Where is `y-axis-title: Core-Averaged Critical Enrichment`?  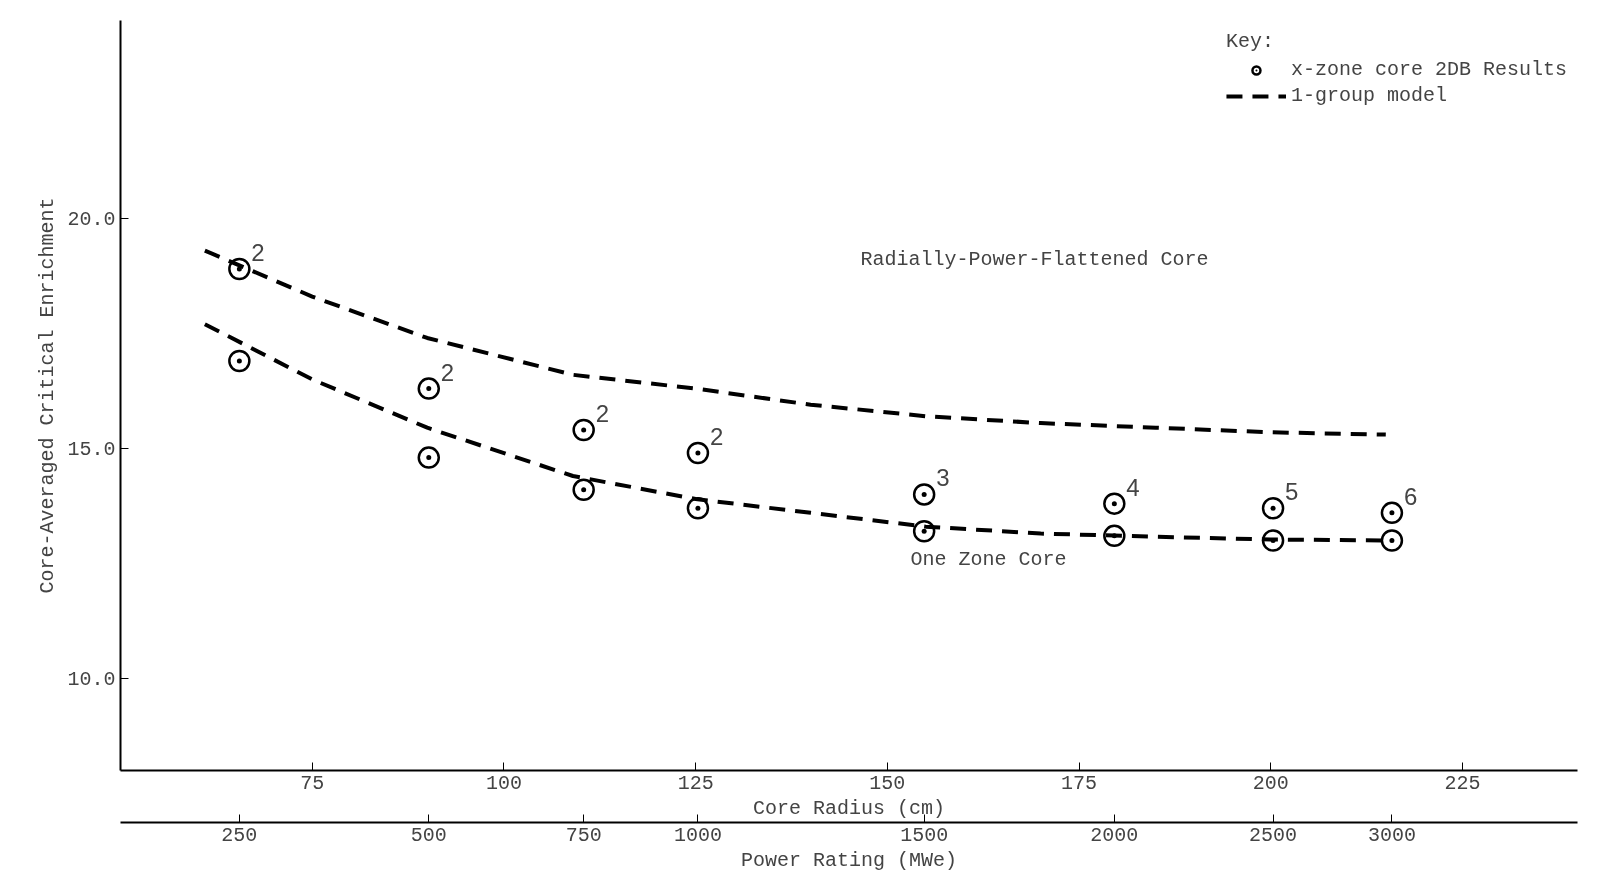
y-axis-title: Core-Averaged Critical Enrichment is located at coordinates (48, 395).